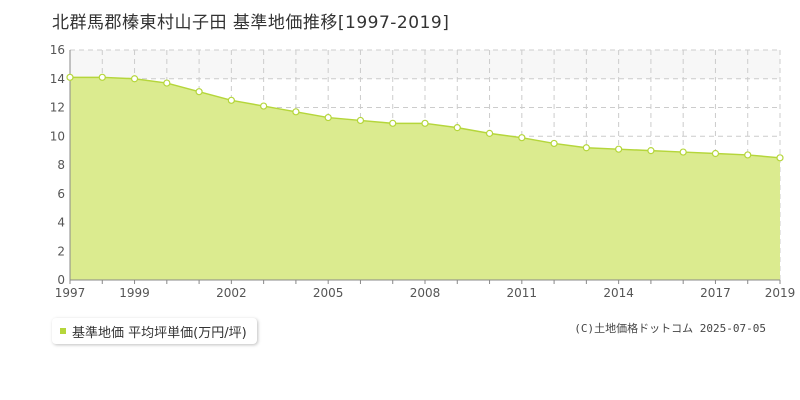  I want to click on y-tick-label: 14, so click(57, 79).